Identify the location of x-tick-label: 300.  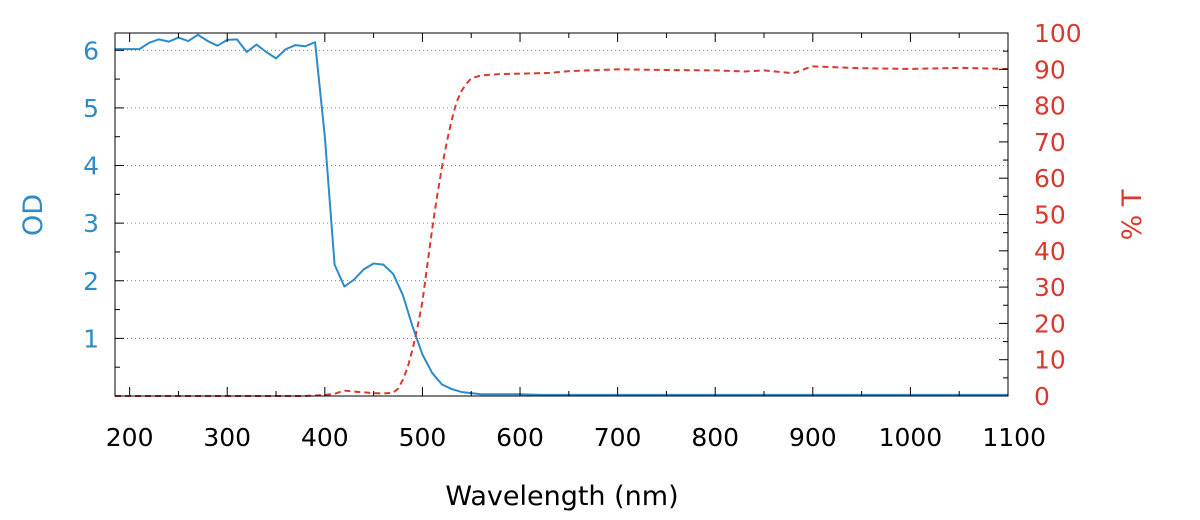
(227, 437).